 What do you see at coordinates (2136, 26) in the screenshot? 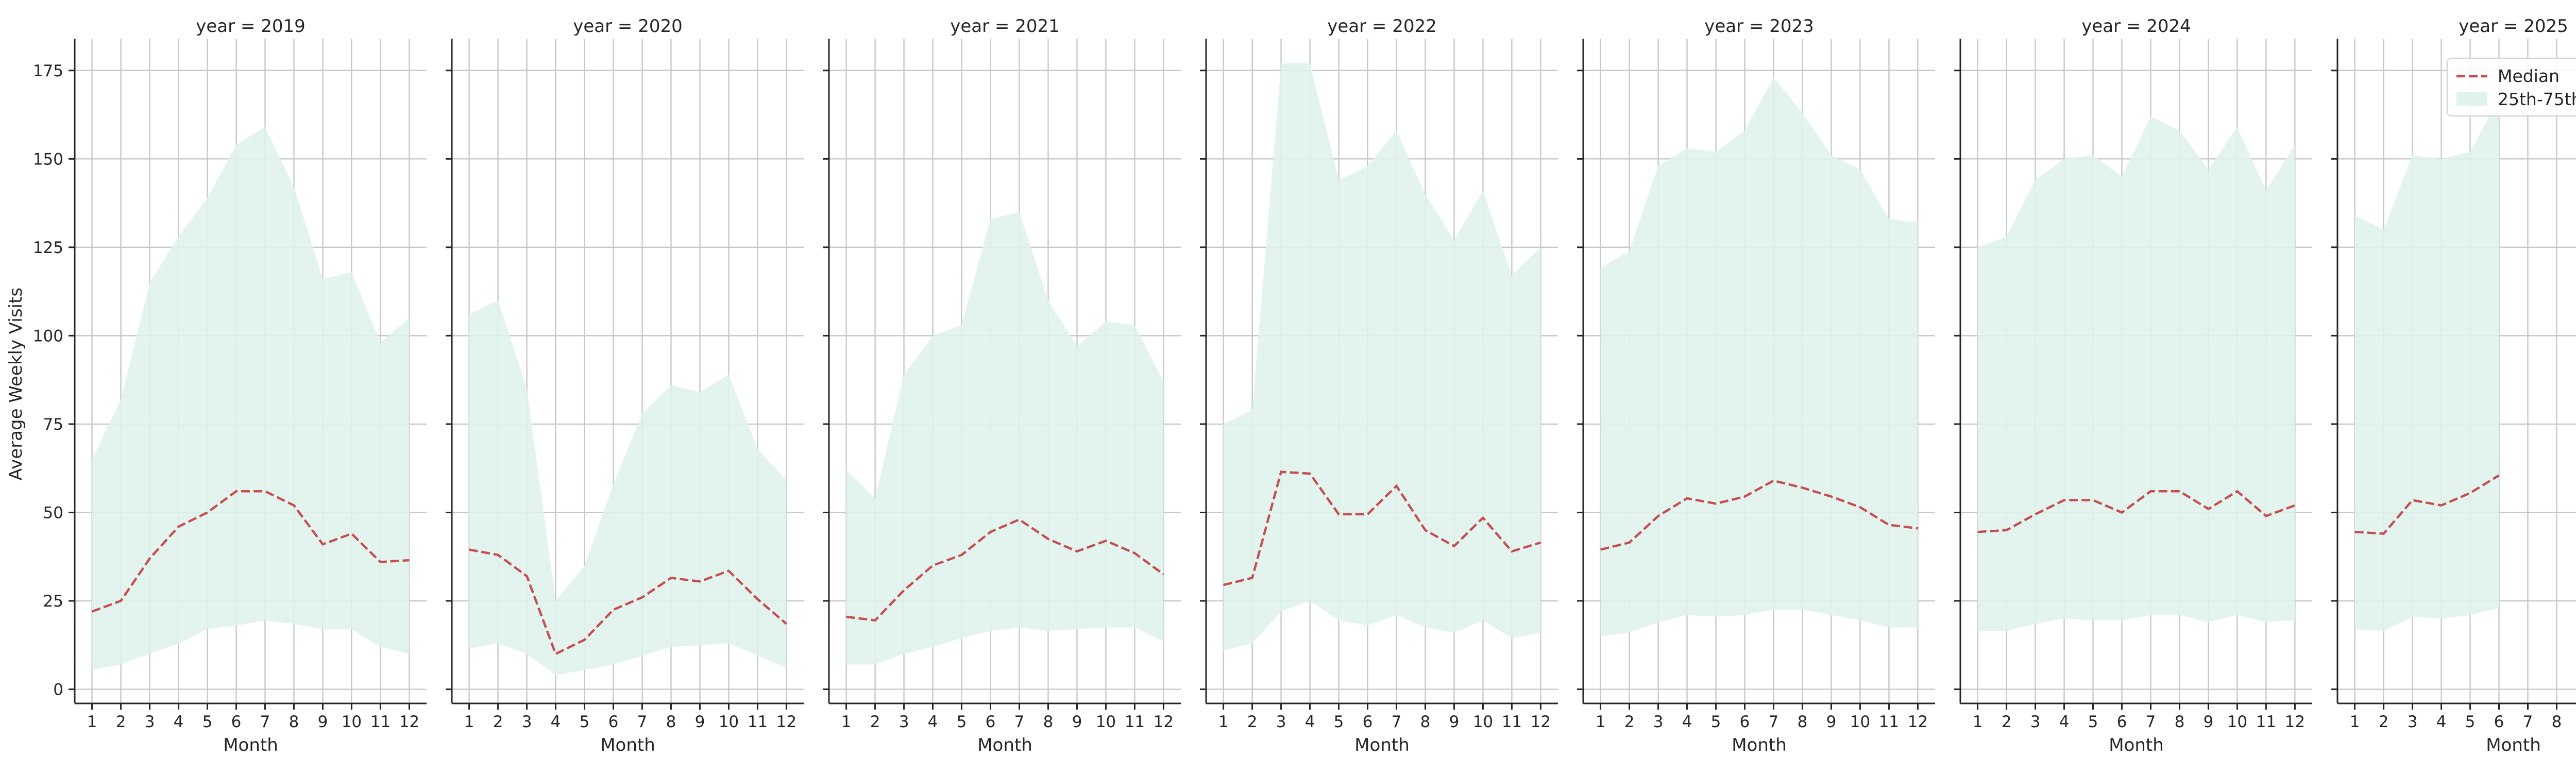
I see `panel-title: year = 2024` at bounding box center [2136, 26].